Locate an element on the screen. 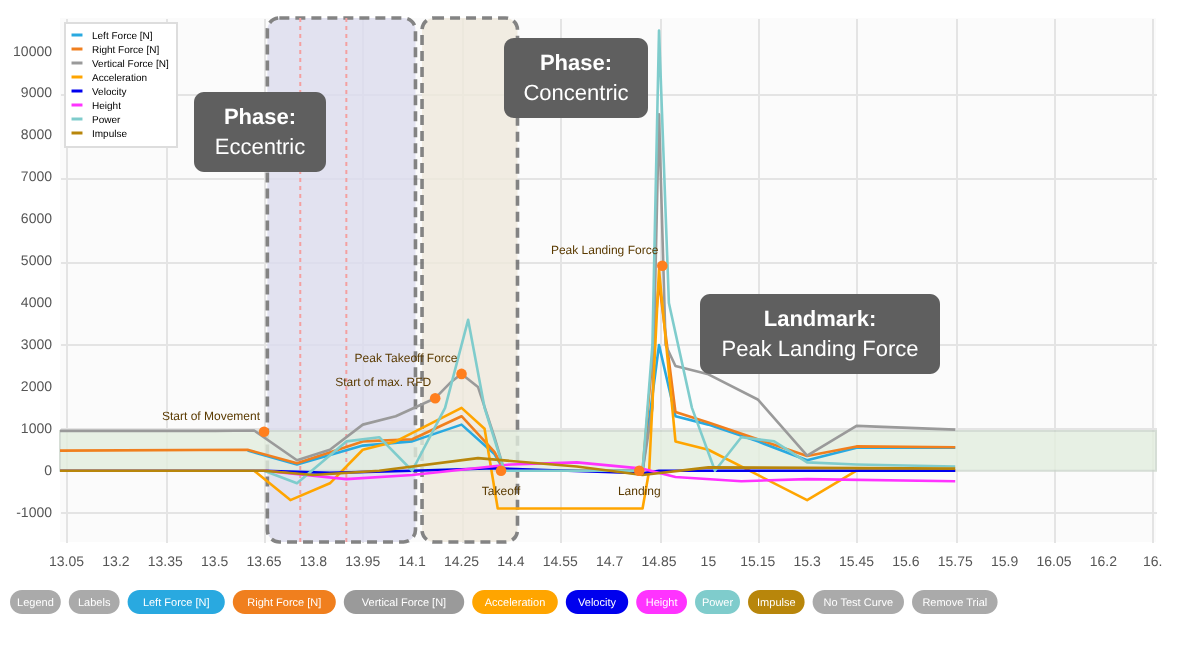 Image resolution: width=1190 pixels, height=662 pixels. annotation: Landmark: Peak Landing Force is located at coordinates (820, 335).